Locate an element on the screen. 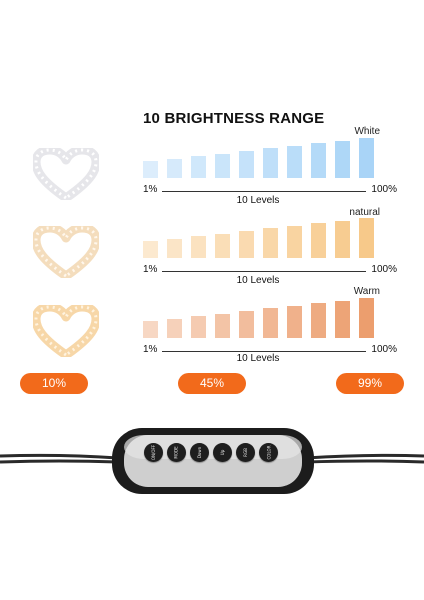 This screenshot has height=600, width=424. scale-row-natural: 1% 100% is located at coordinates (270, 271).